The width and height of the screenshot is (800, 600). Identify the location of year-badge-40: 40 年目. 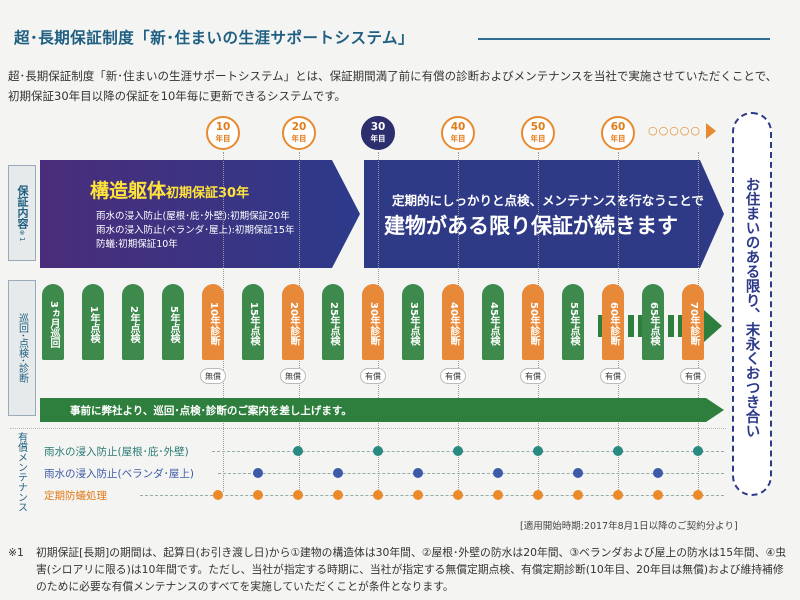
(458, 133).